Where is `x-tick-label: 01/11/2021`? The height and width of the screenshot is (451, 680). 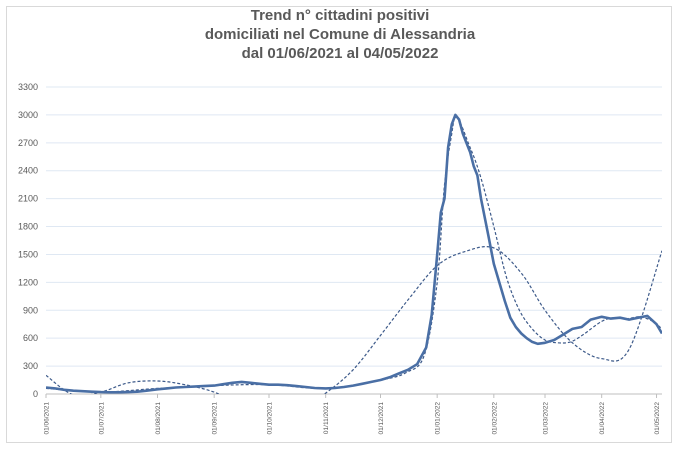
x-tick-label: 01/11/2021 is located at coordinates (326, 418).